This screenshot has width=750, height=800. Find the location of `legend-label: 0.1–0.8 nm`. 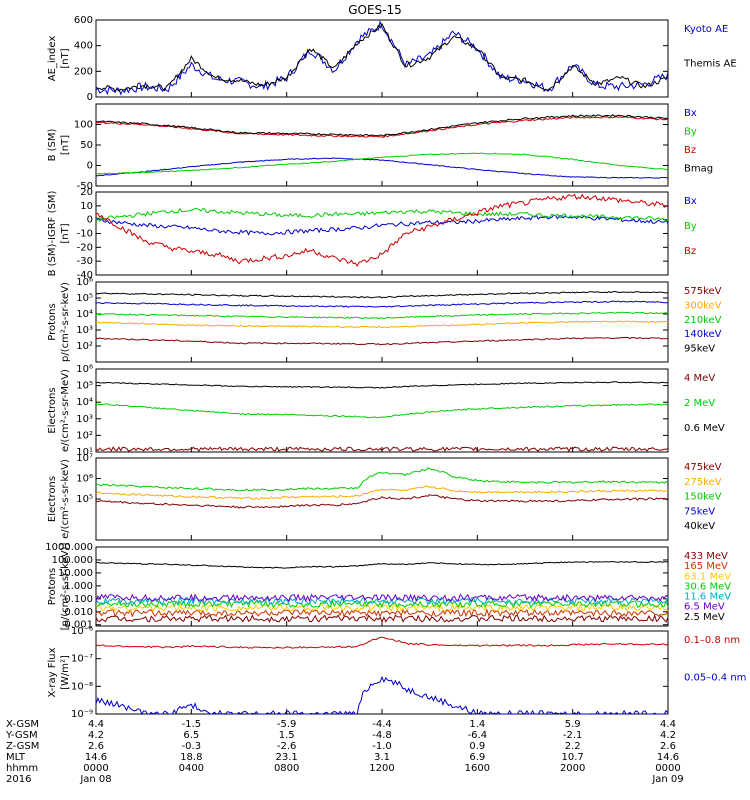

legend-label: 0.1–0.8 nm is located at coordinates (712, 640).